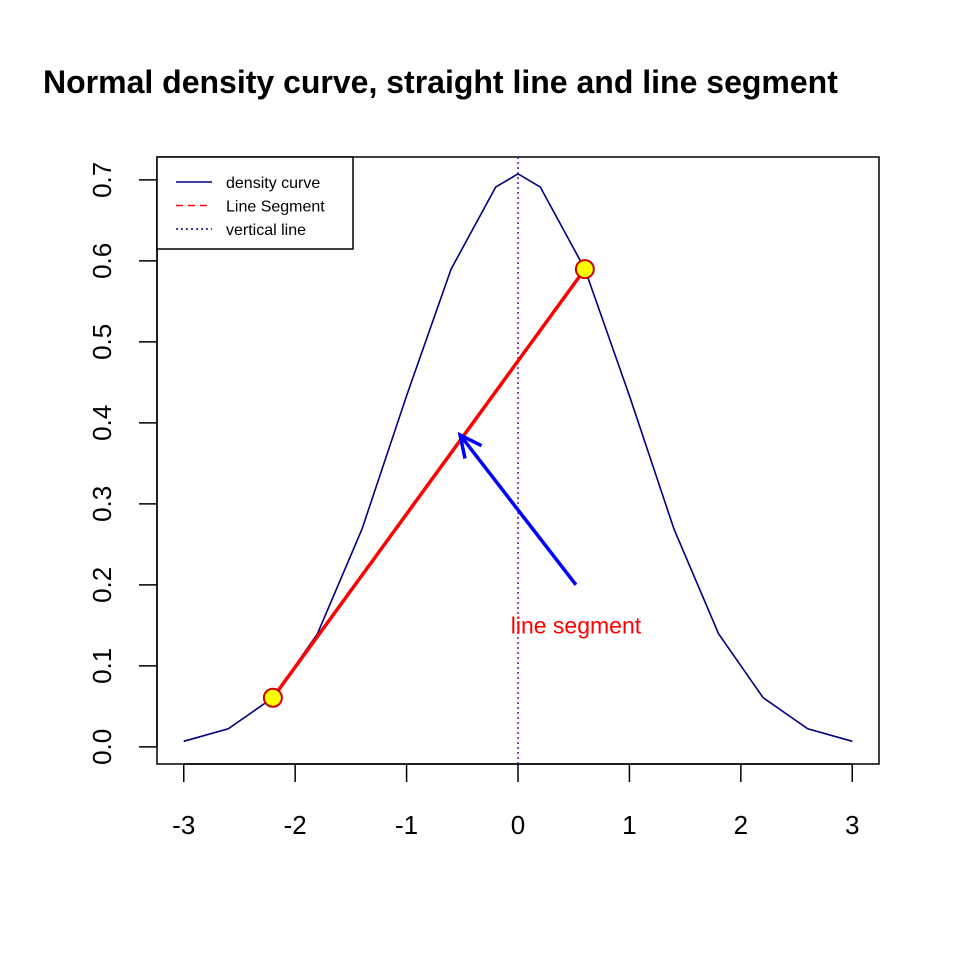 The image size is (960, 960). I want to click on y-tick-label: 0.5, so click(102, 342).